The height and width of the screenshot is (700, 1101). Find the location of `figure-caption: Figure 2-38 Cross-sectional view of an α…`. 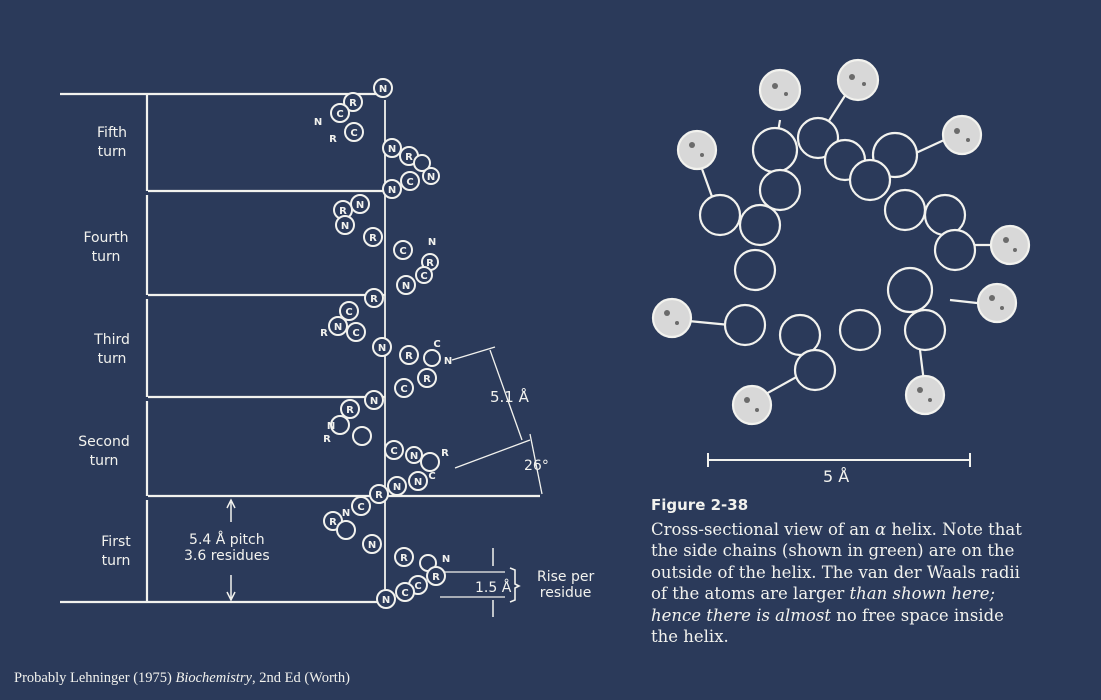

figure-caption: Figure 2-38 Cross-sectional view of an α… is located at coordinates (841, 571).